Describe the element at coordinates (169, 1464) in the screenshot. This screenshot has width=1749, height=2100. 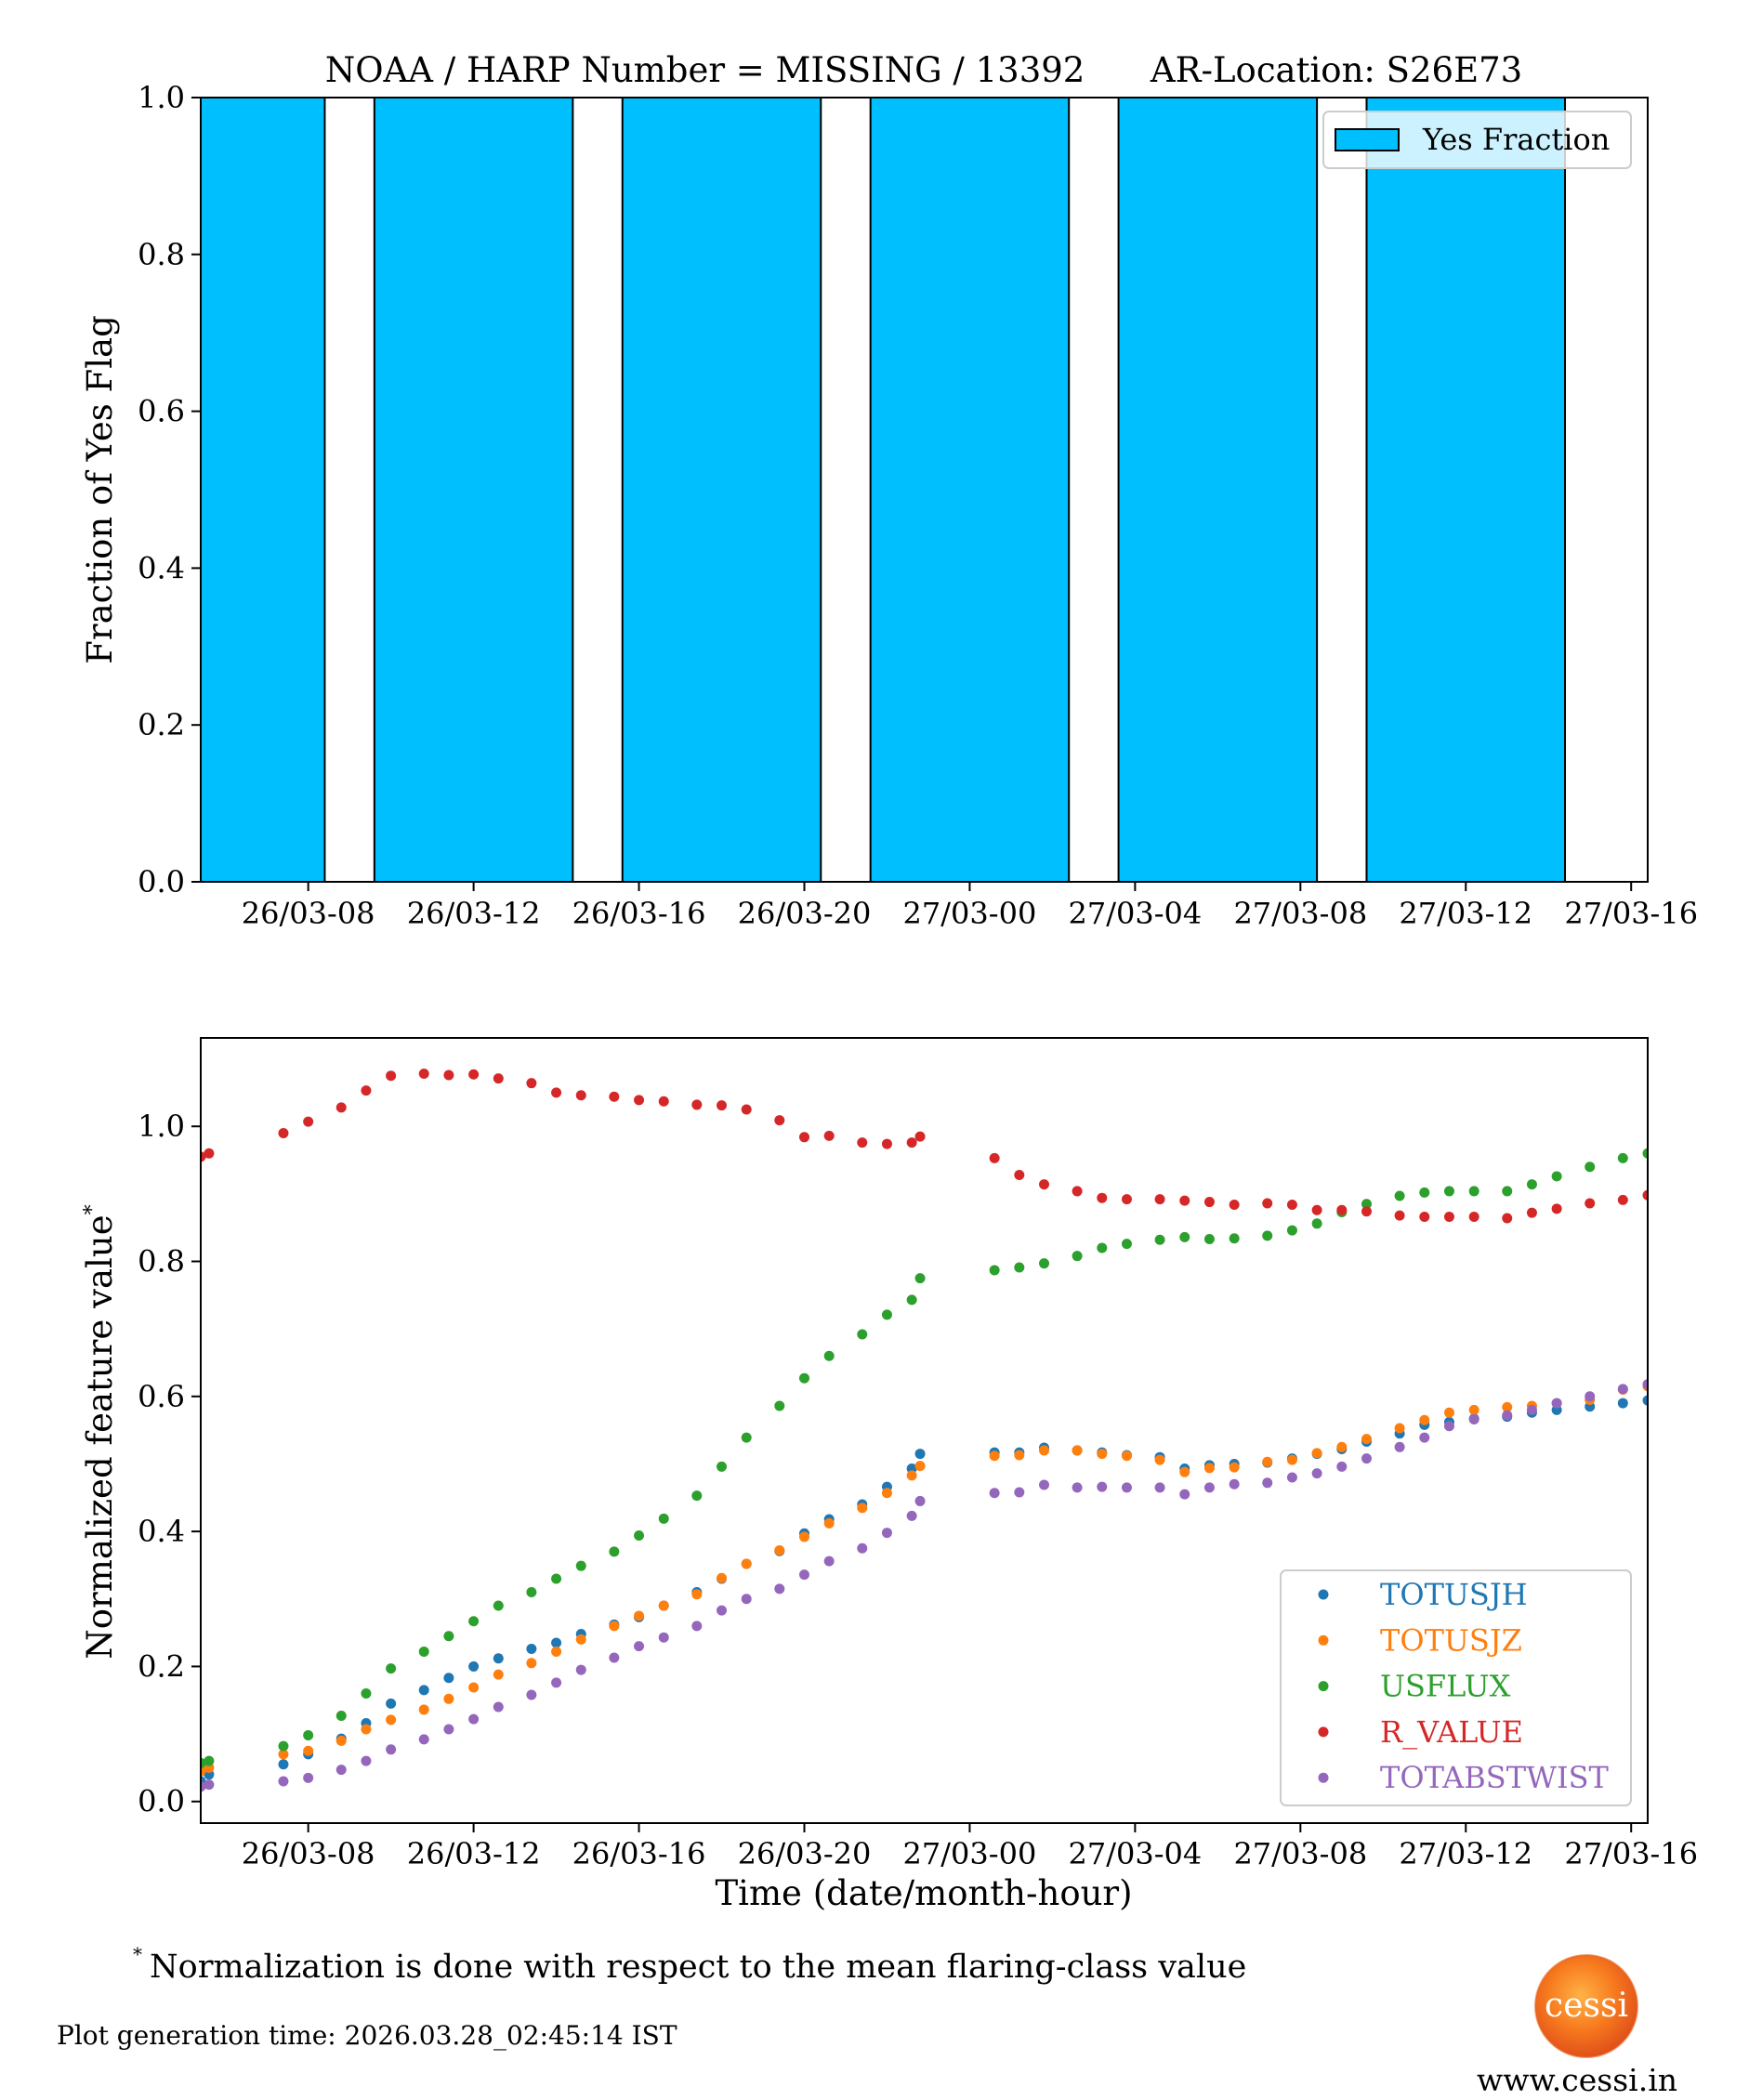
I see `bottom-y-axis: 0.0 0.2 0.4 0.6 0.8 1.0` at that location.